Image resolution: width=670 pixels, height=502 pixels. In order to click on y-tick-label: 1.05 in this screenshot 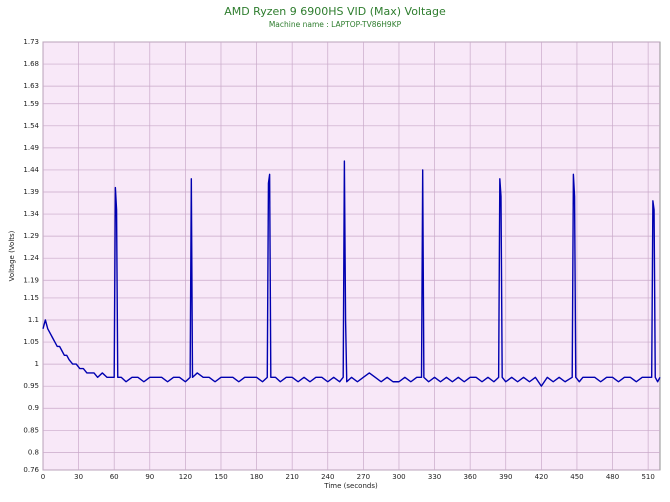, I will do `click(31, 342)`.